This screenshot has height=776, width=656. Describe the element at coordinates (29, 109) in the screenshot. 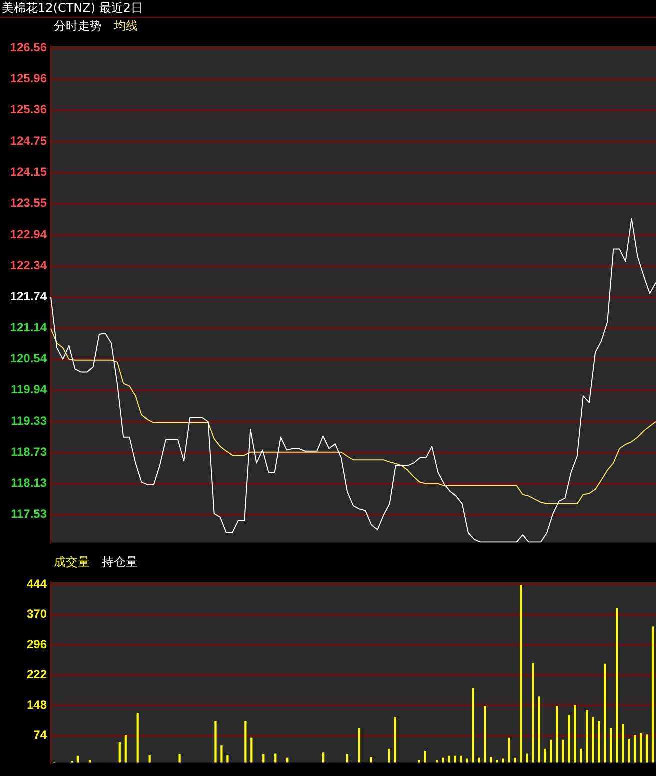

I see `y-tick-label: 125.36` at that location.